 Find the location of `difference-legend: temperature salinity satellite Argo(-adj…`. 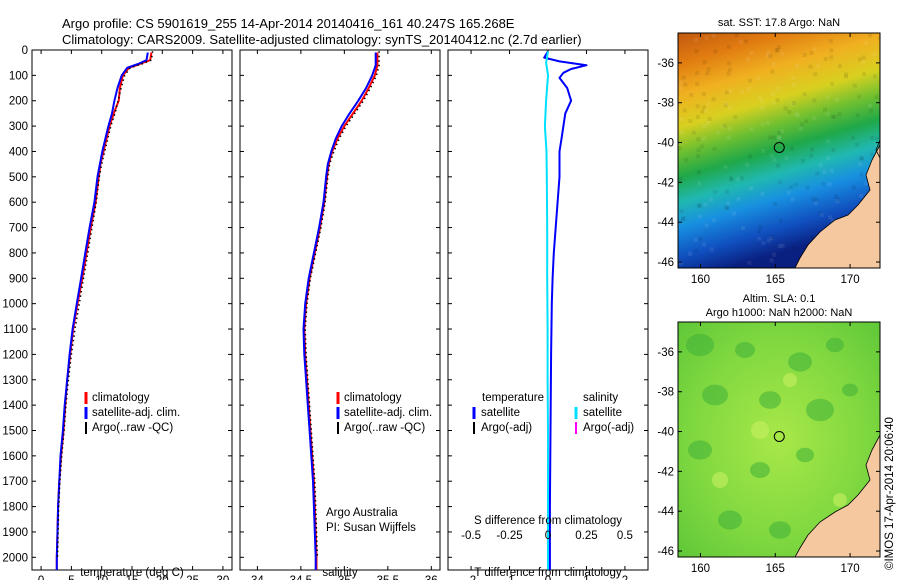

difference-legend: temperature salinity satellite Argo(-adj… is located at coordinates (553, 413).